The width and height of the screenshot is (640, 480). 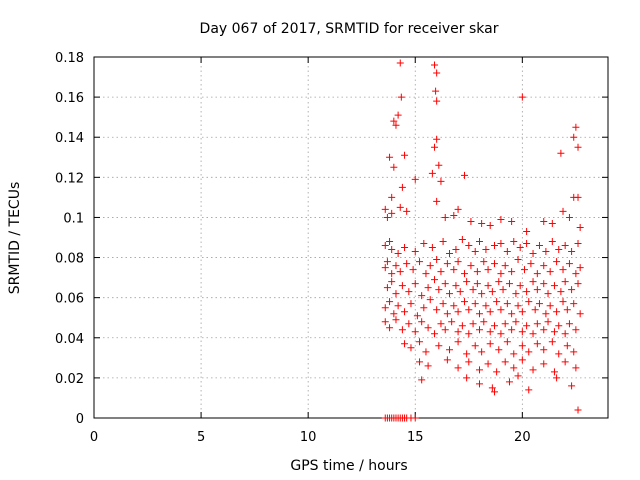 I want to click on y-tick-label: 0.12, so click(x=69, y=178).